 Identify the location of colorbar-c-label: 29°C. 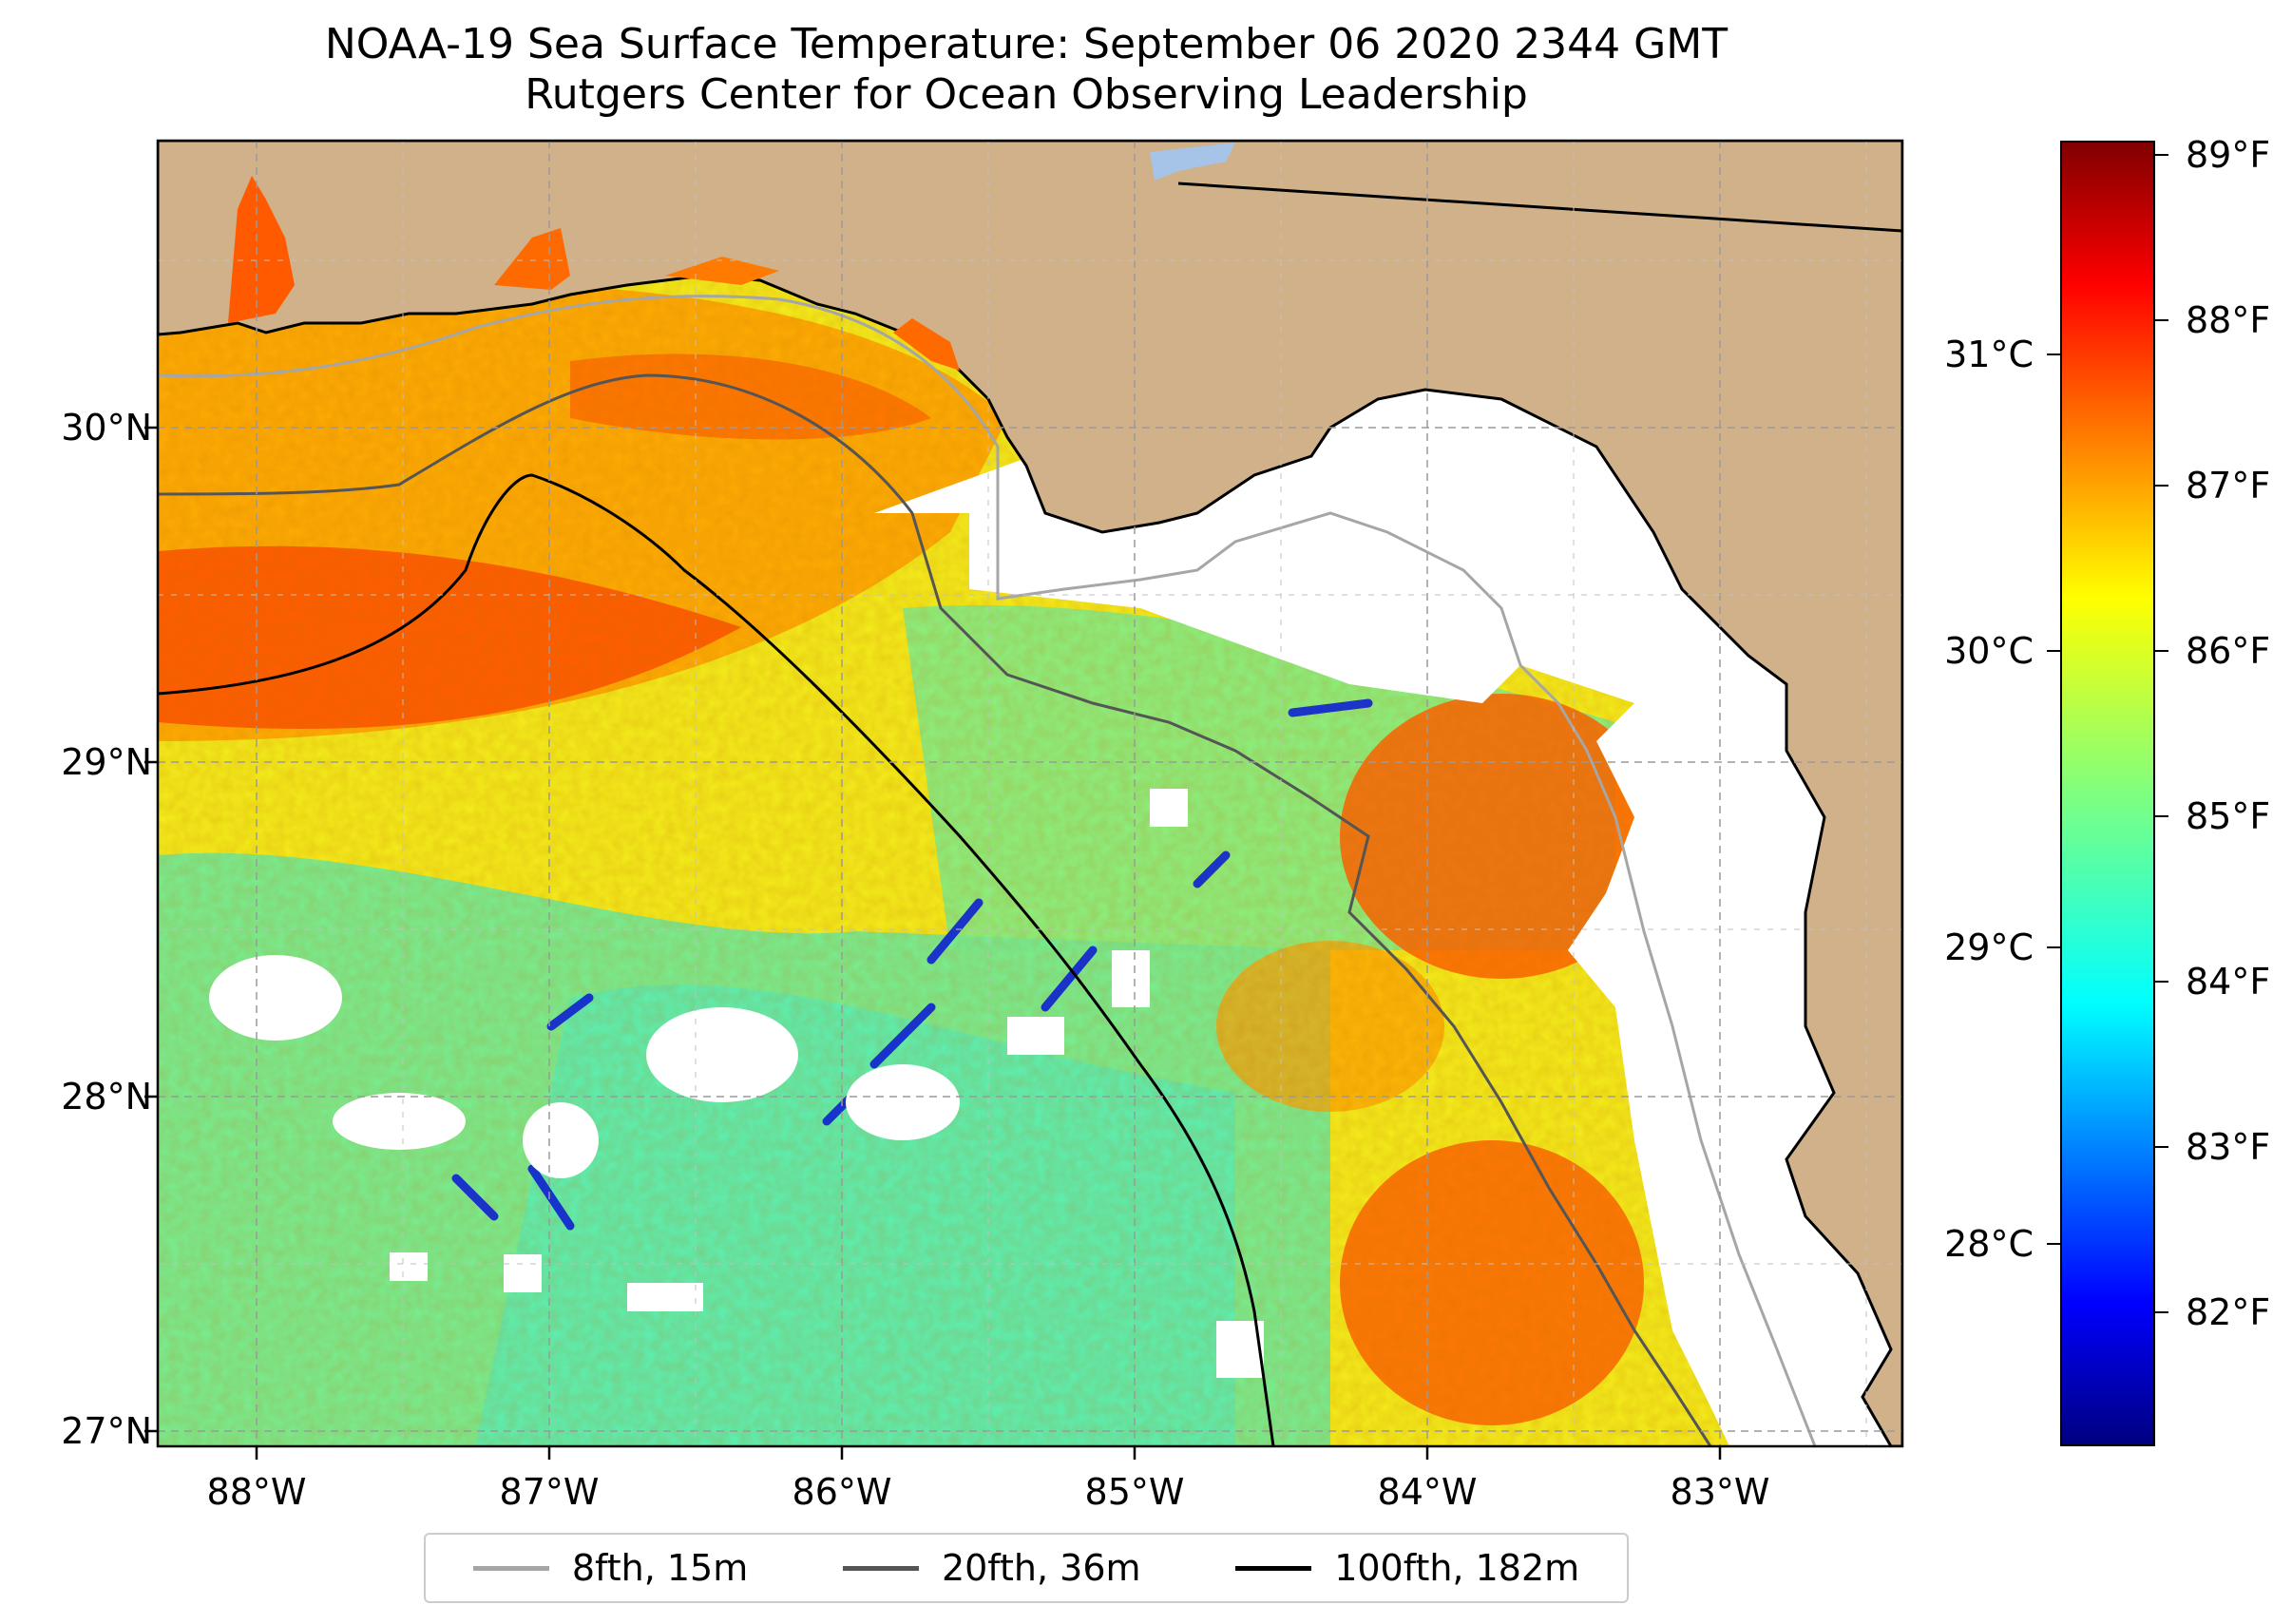
(1989, 947).